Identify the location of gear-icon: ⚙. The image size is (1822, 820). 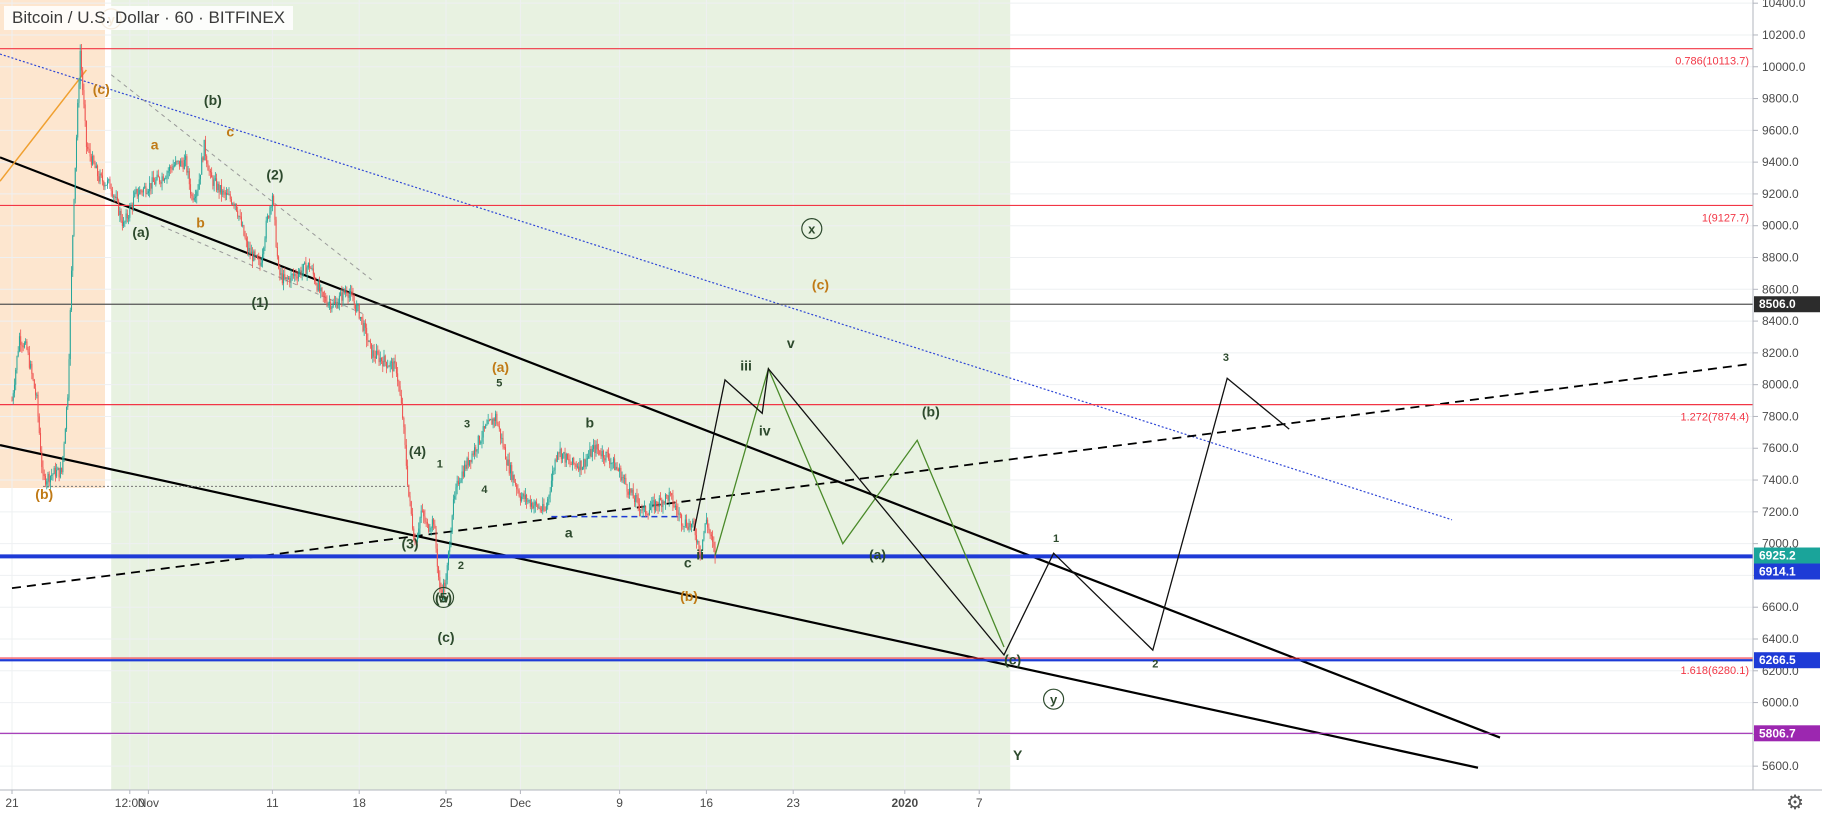
(1795, 802).